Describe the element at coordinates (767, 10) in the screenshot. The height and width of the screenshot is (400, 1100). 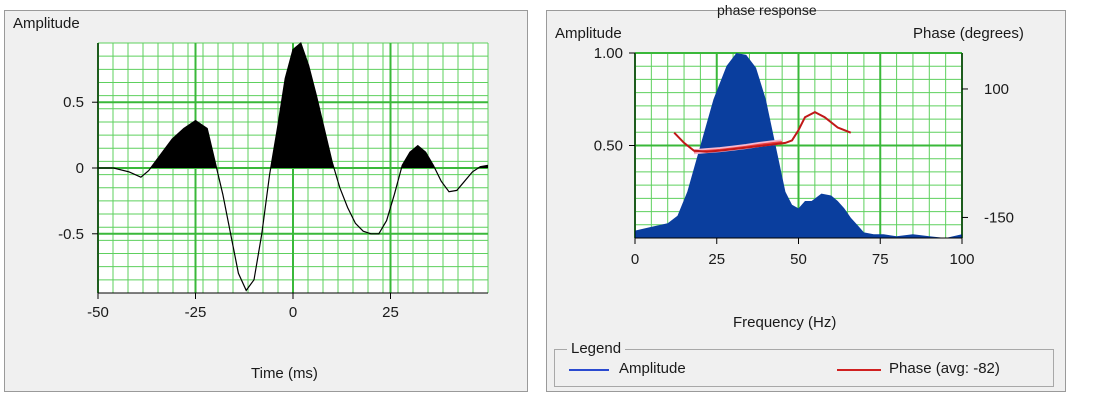
I see `spectrum-title: phase response` at that location.